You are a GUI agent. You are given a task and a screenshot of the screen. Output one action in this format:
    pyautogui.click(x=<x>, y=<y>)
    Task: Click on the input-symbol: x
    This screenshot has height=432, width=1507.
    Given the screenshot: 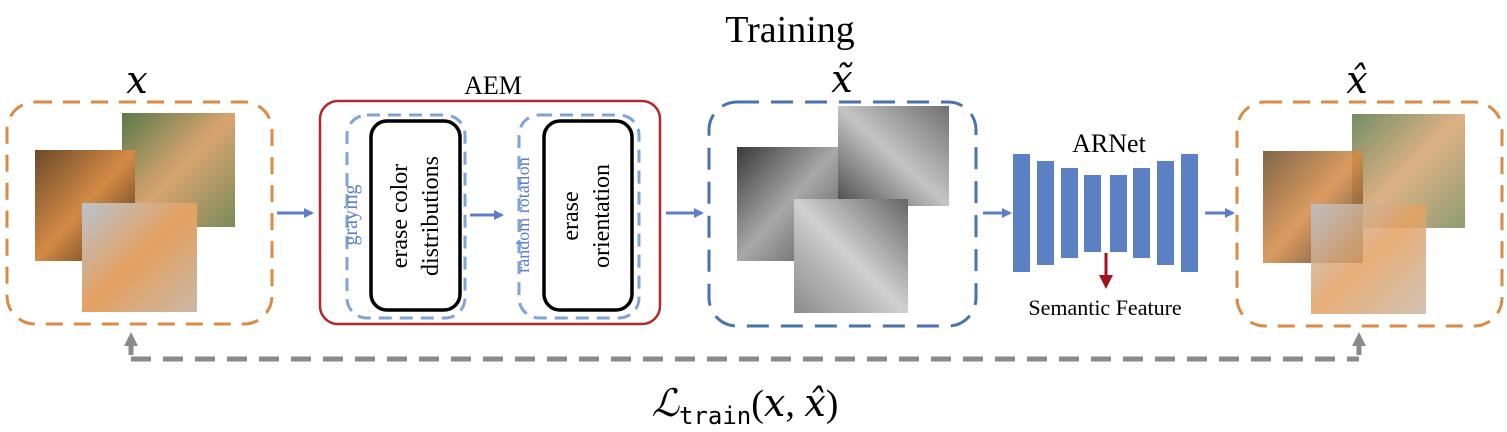 What is the action you would take?
    pyautogui.click(x=136, y=80)
    